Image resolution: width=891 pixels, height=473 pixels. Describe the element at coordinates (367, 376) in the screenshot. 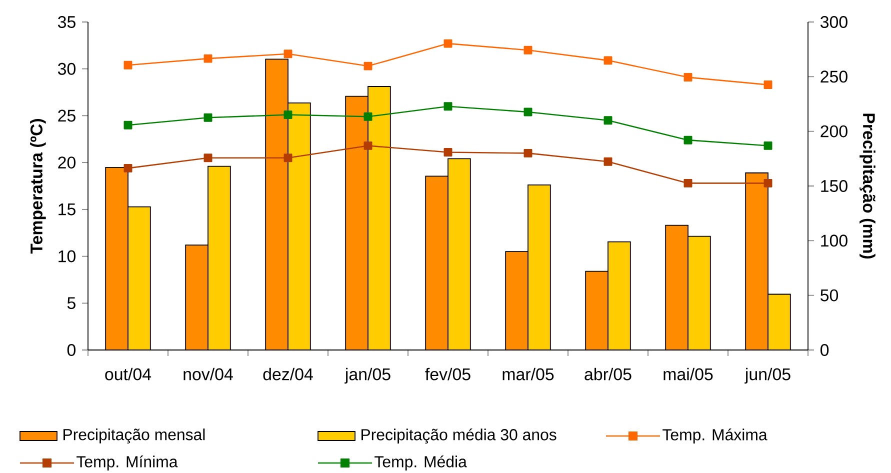

I see `x-tick-label: jan/05` at that location.